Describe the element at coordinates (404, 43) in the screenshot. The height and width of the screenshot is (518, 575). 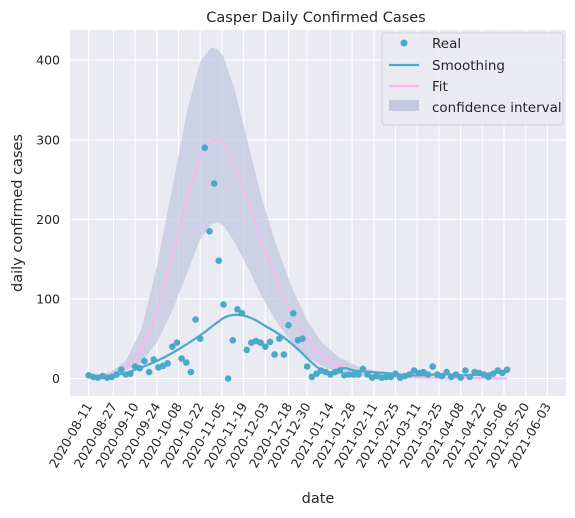
I see `legend-real-marker` at that location.